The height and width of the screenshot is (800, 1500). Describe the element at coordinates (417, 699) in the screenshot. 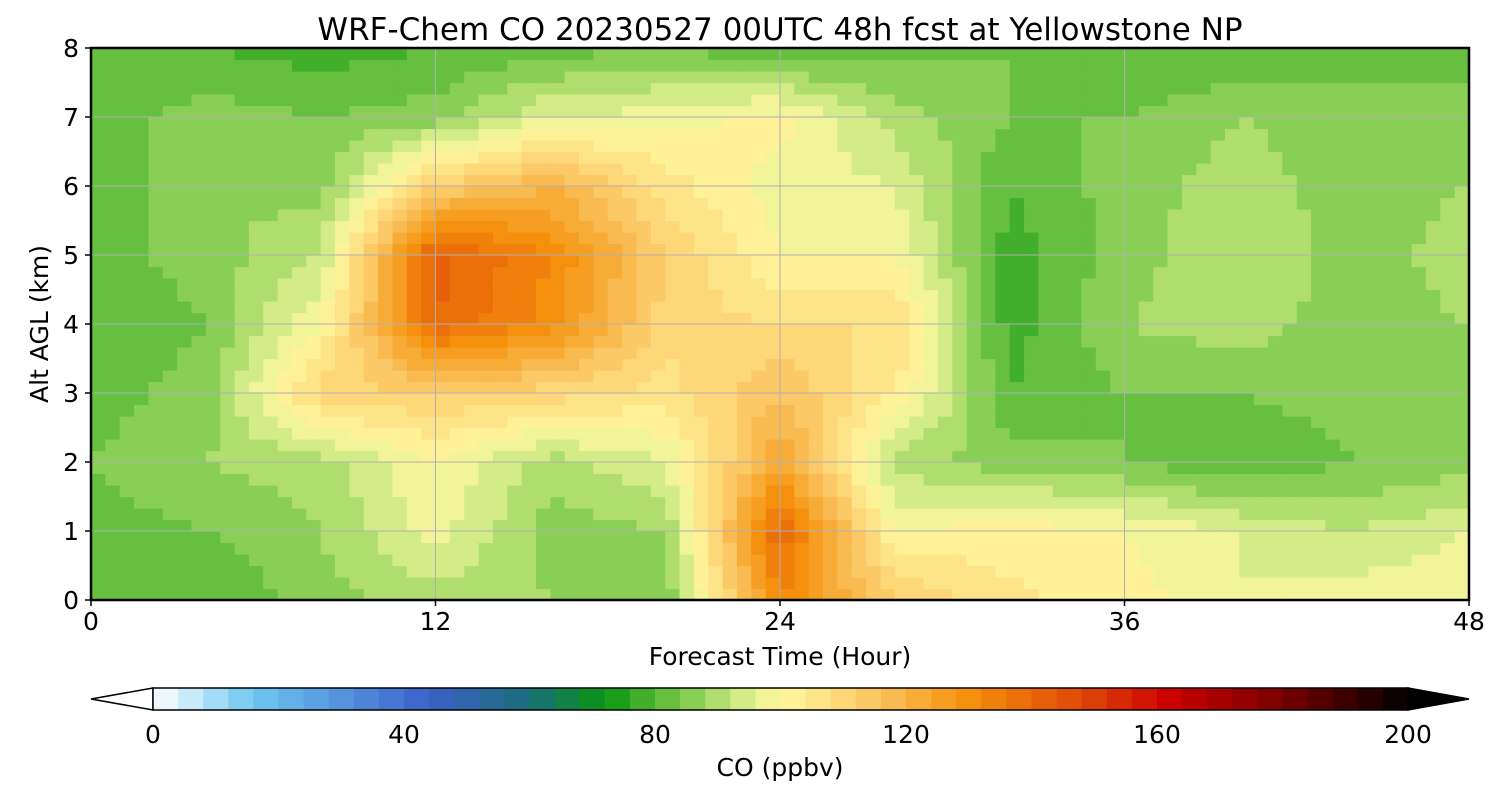

I see `colorbar-segment` at that location.